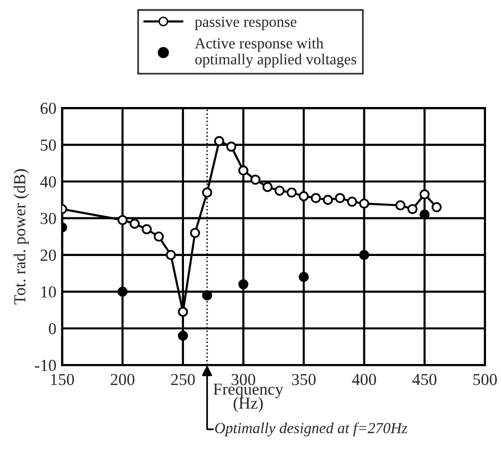 The width and height of the screenshot is (501, 476). I want to click on y-tick-label: -10, so click(45, 366).